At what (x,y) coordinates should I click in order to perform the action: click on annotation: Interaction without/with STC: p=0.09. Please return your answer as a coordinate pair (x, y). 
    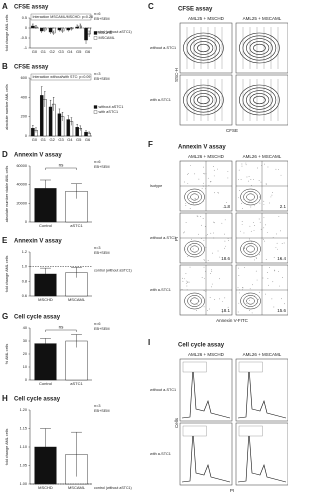
    Looking at the image, I should click on (62, 77).